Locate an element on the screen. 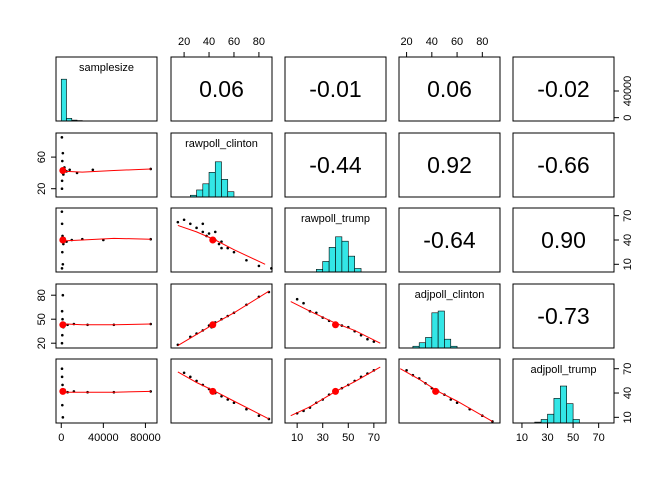 The width and height of the screenshot is (672, 480). x-tick-label: 80000 is located at coordinates (145, 438).